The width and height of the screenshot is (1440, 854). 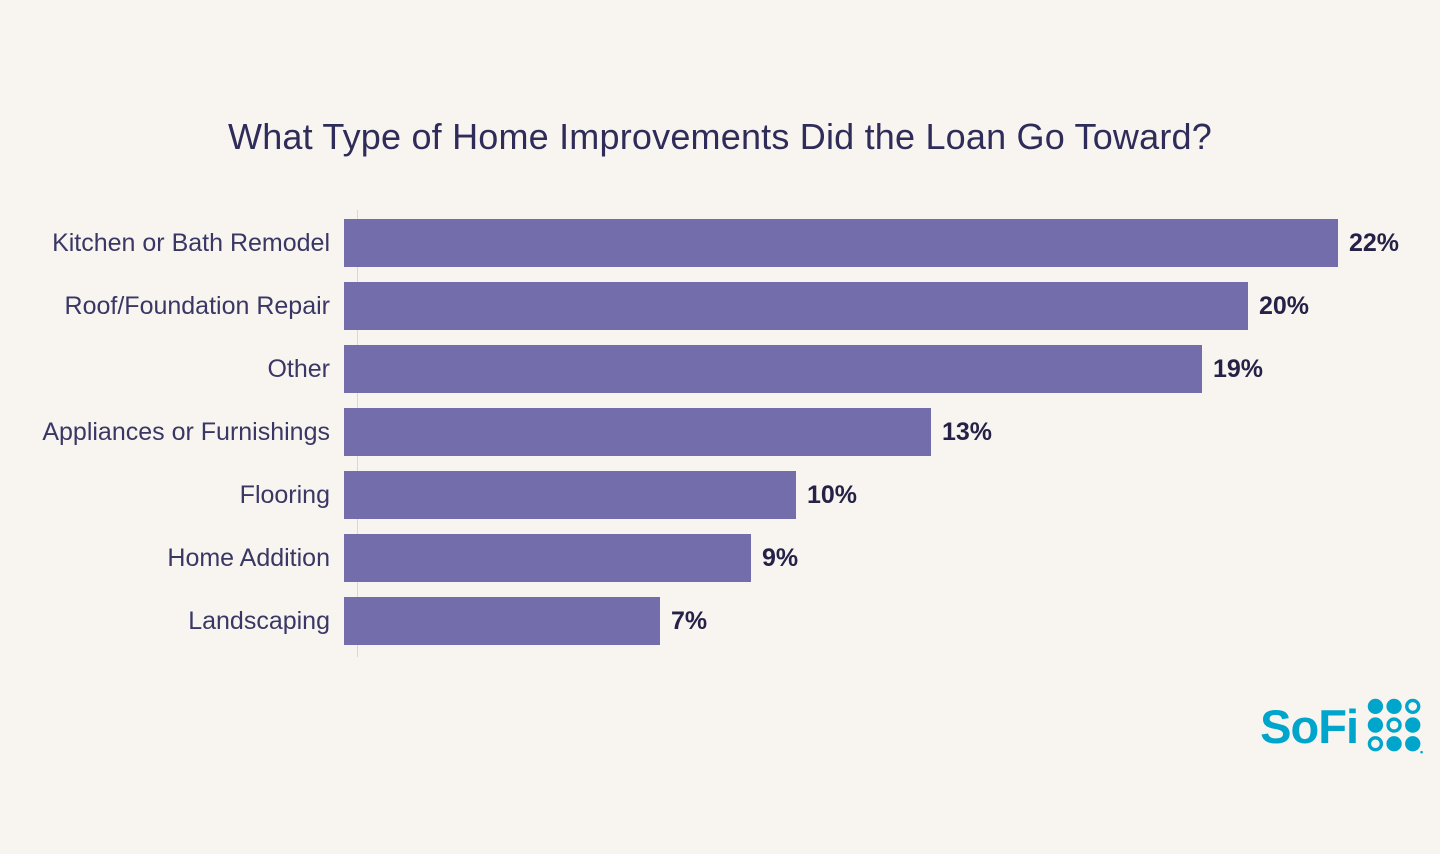 What do you see at coordinates (689, 620) in the screenshot?
I see `value-label: 7%` at bounding box center [689, 620].